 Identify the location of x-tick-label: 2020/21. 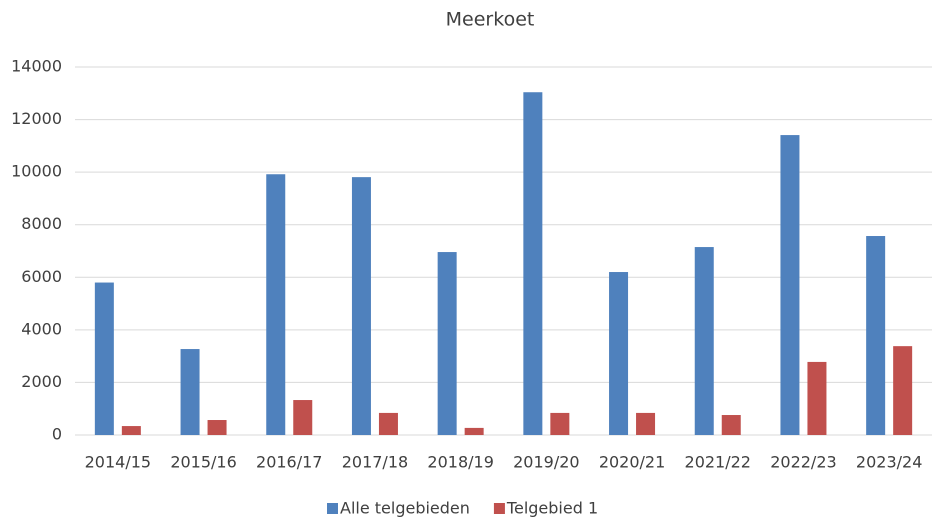
(632, 462).